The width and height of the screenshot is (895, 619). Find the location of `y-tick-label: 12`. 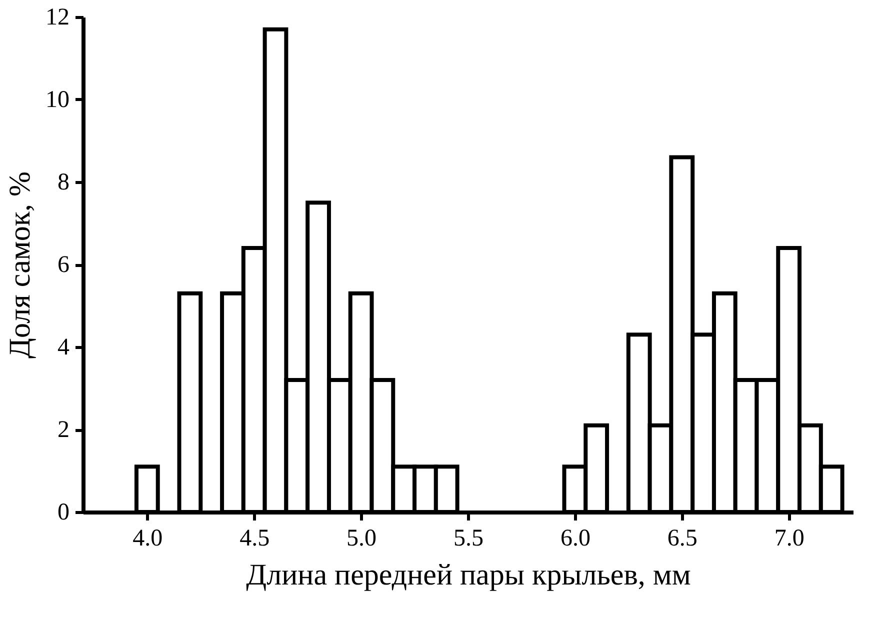

y-tick-label: 12 is located at coordinates (58, 17).